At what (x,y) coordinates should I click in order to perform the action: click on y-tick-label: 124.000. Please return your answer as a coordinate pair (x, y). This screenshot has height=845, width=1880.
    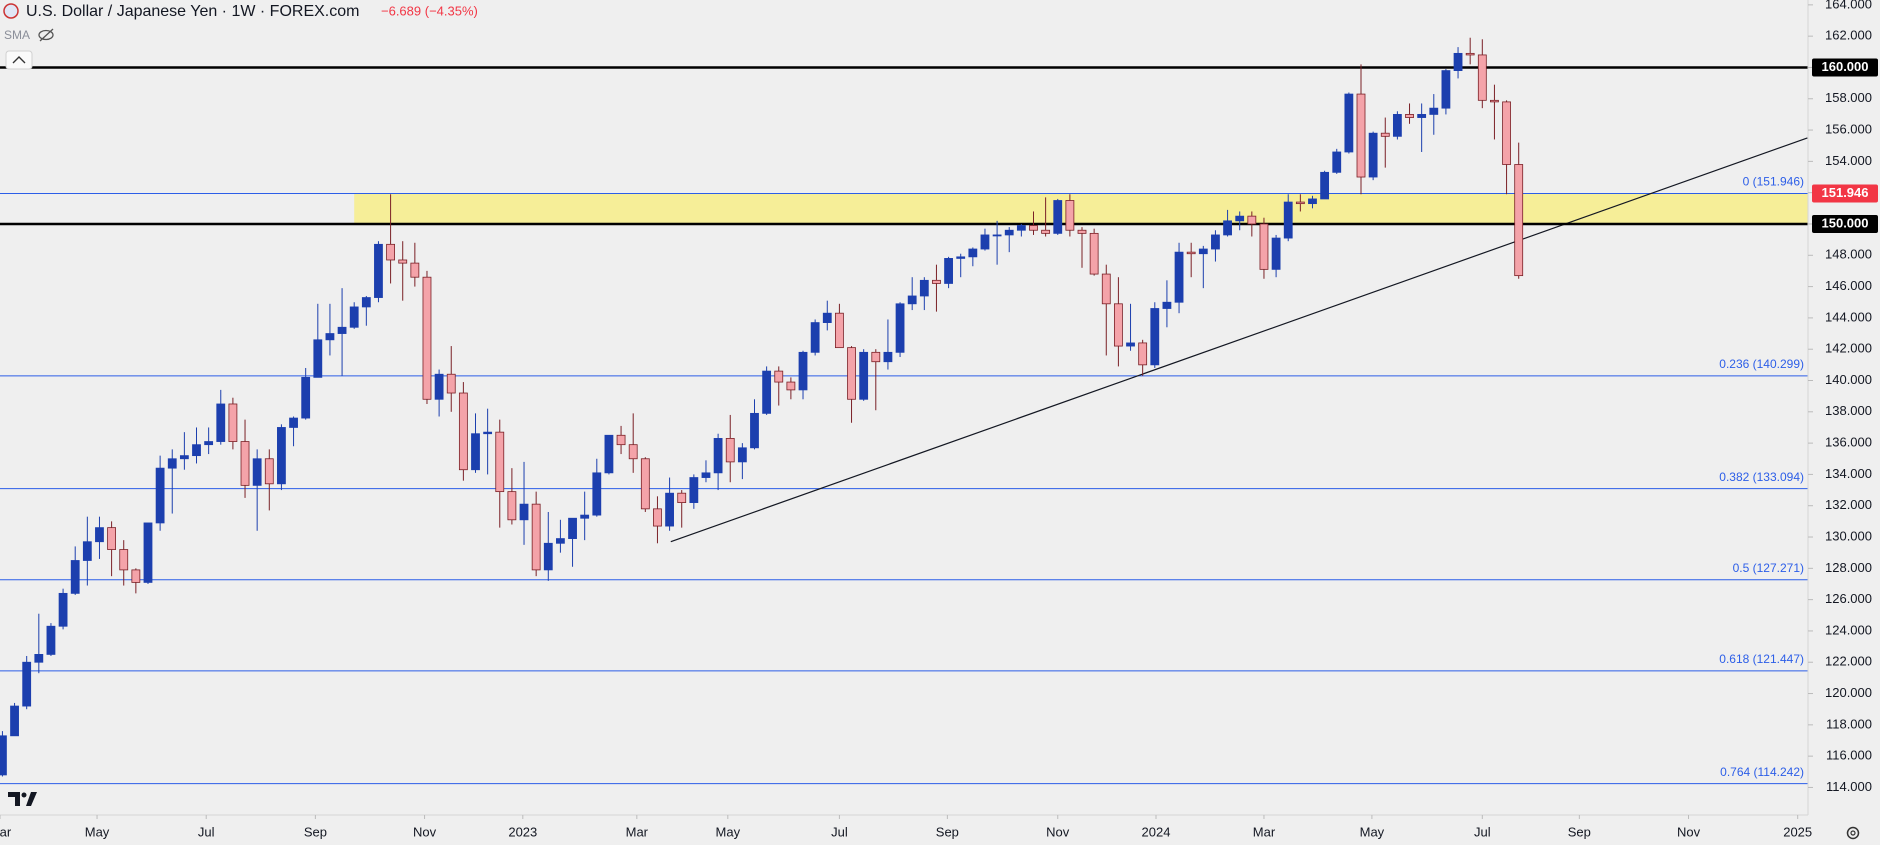
    Looking at the image, I should click on (1848, 629).